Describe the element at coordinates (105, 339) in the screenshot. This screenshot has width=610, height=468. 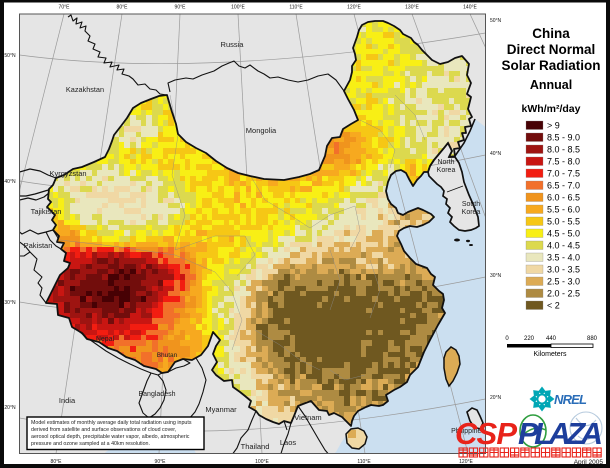
I see `svg-text: Nepal` at that location.